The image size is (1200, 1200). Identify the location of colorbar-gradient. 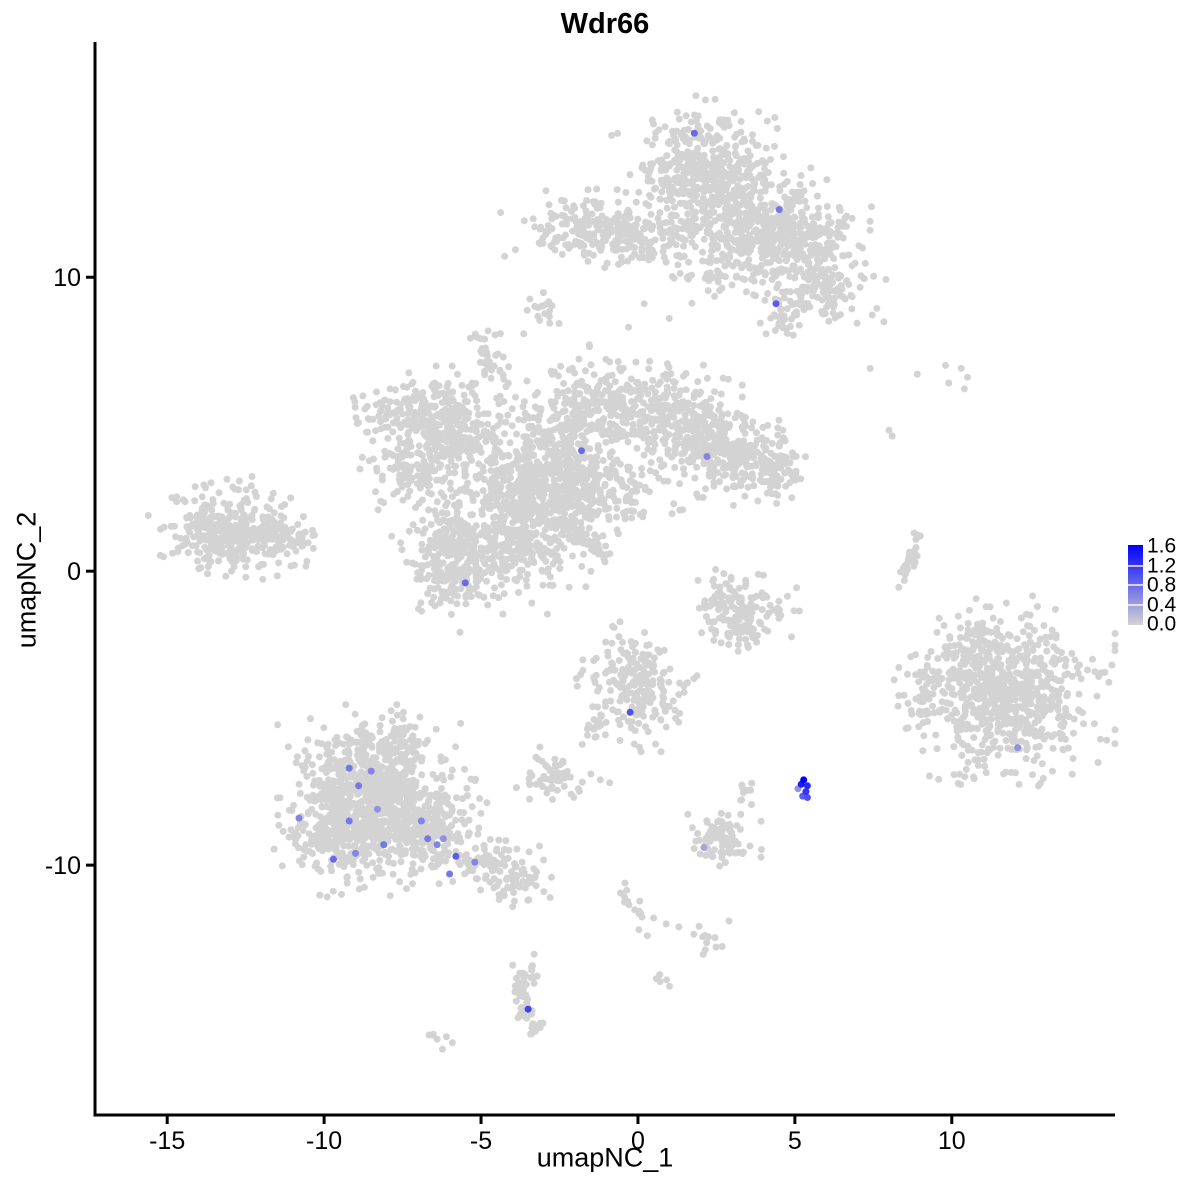
(1135, 585).